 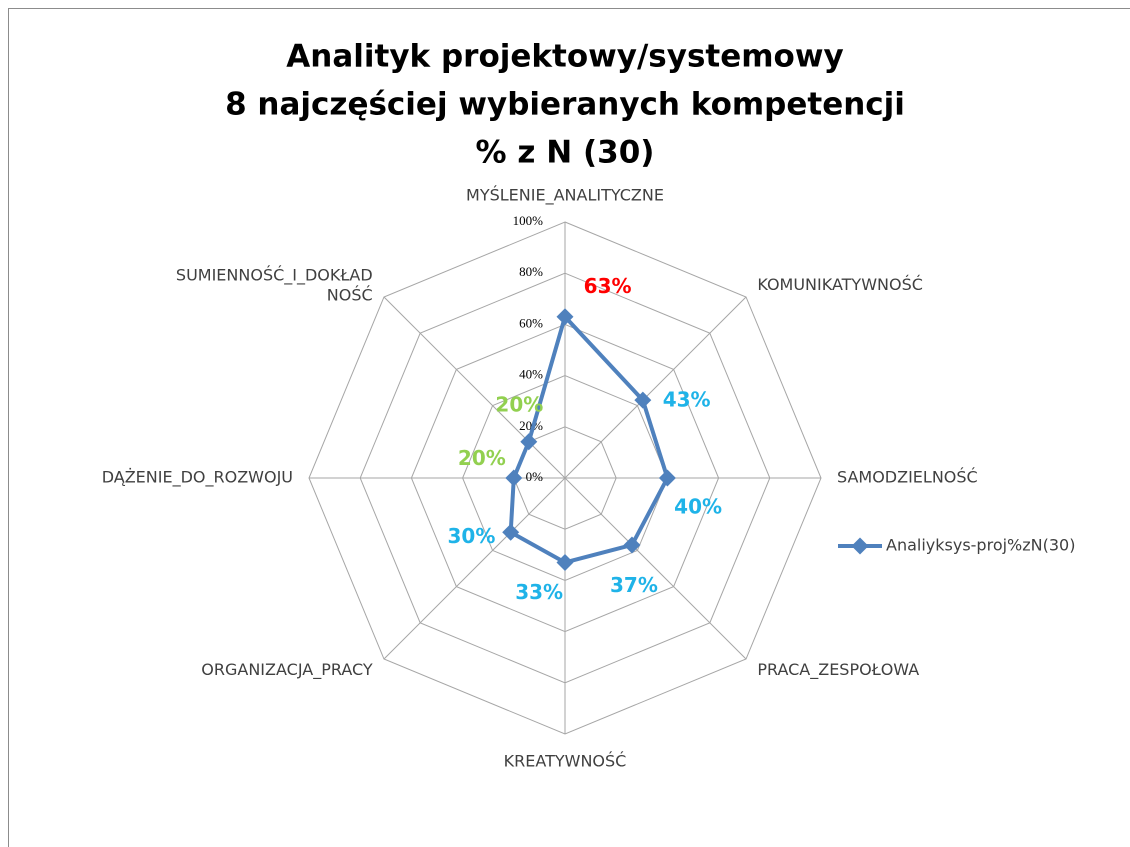 I want to click on chart-title: Analityk projektowy/systemowy, so click(x=564, y=57).